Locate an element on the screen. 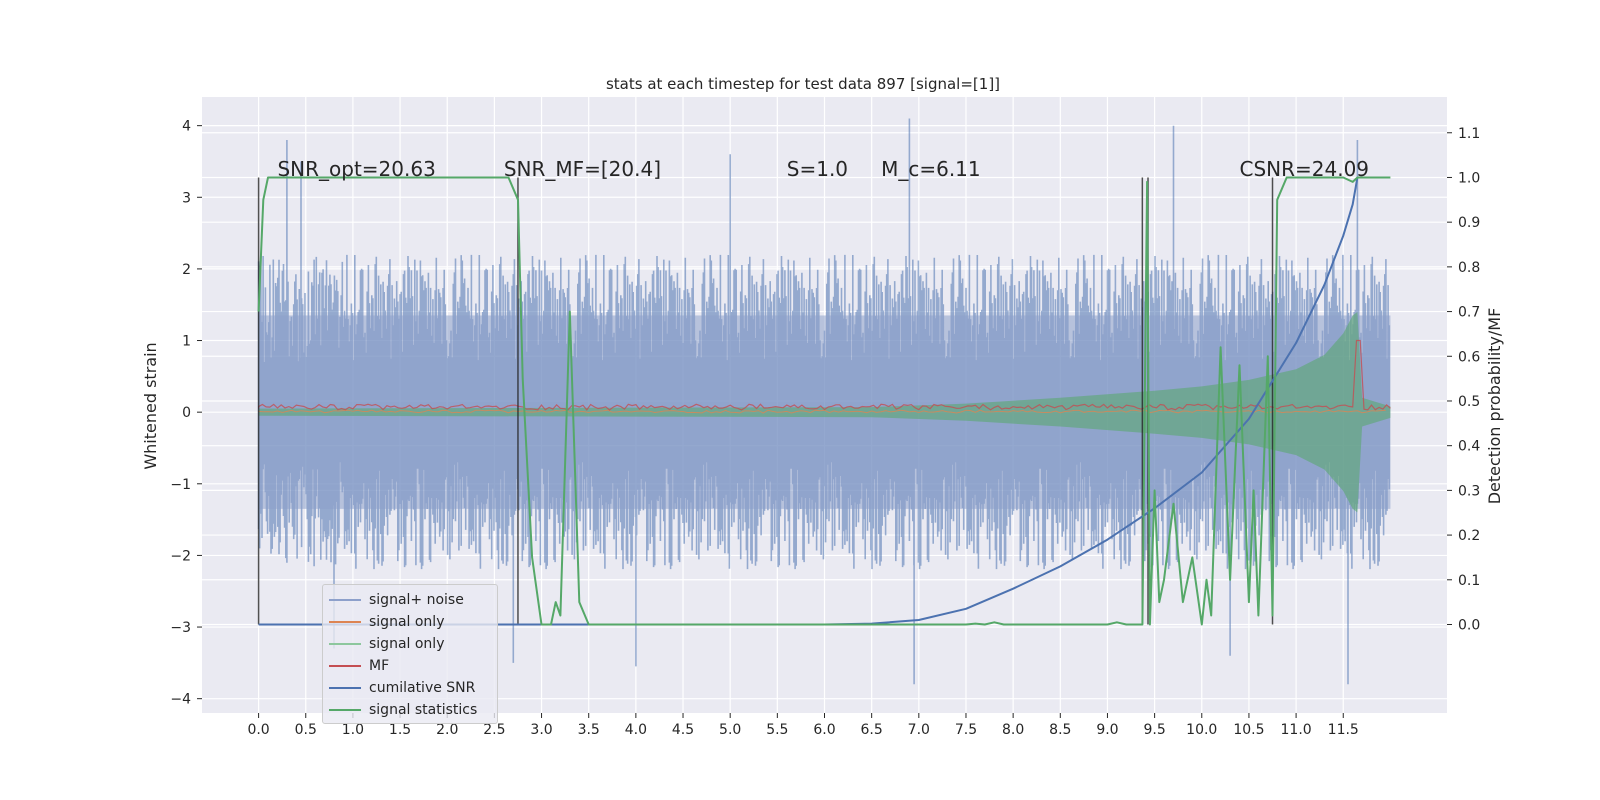 The image size is (1600, 800). x-tick-label: 2.5 is located at coordinates (494, 730).